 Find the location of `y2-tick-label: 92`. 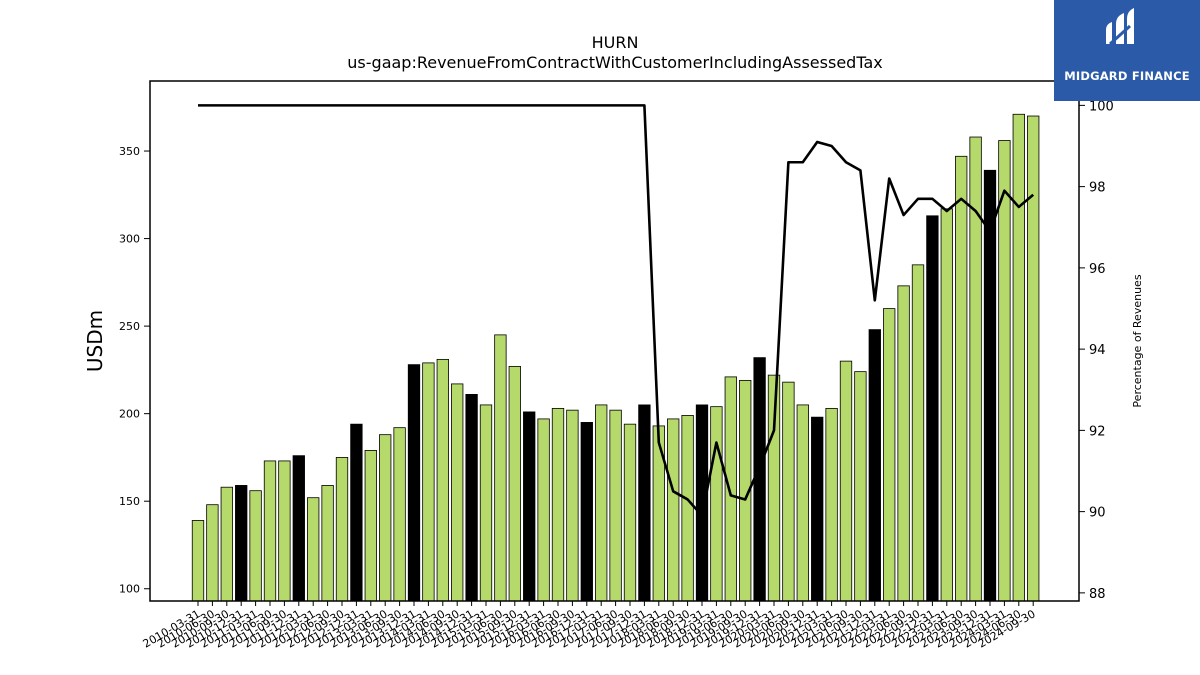

y2-tick-label: 92 is located at coordinates (1097, 431).